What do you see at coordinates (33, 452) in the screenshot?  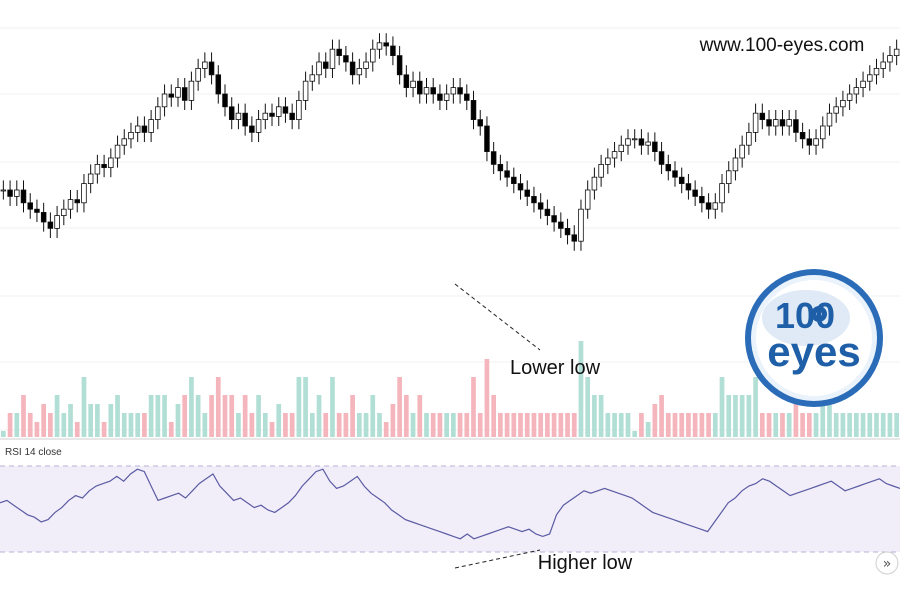 I see `rsi-label: RSI 14 close` at bounding box center [33, 452].